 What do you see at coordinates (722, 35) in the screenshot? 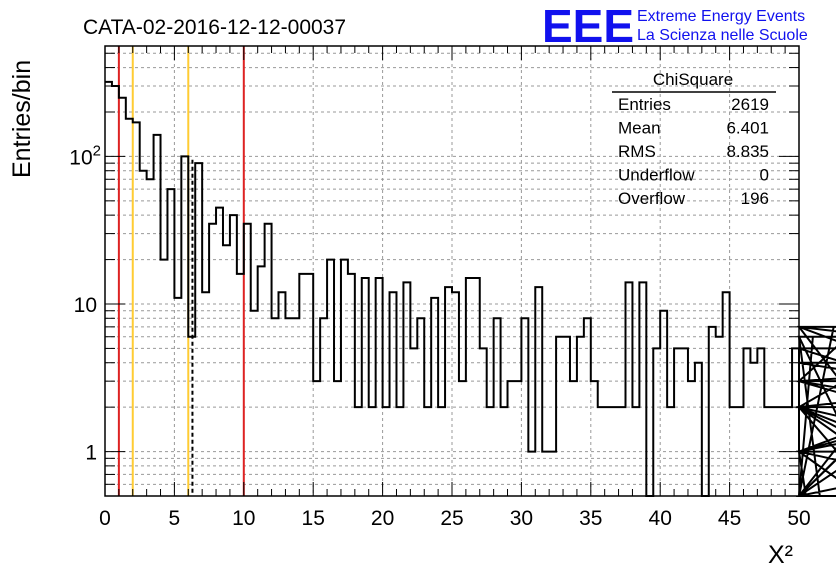
I see `eee-logo-line2: La Scienza nelle Scuole` at bounding box center [722, 35].